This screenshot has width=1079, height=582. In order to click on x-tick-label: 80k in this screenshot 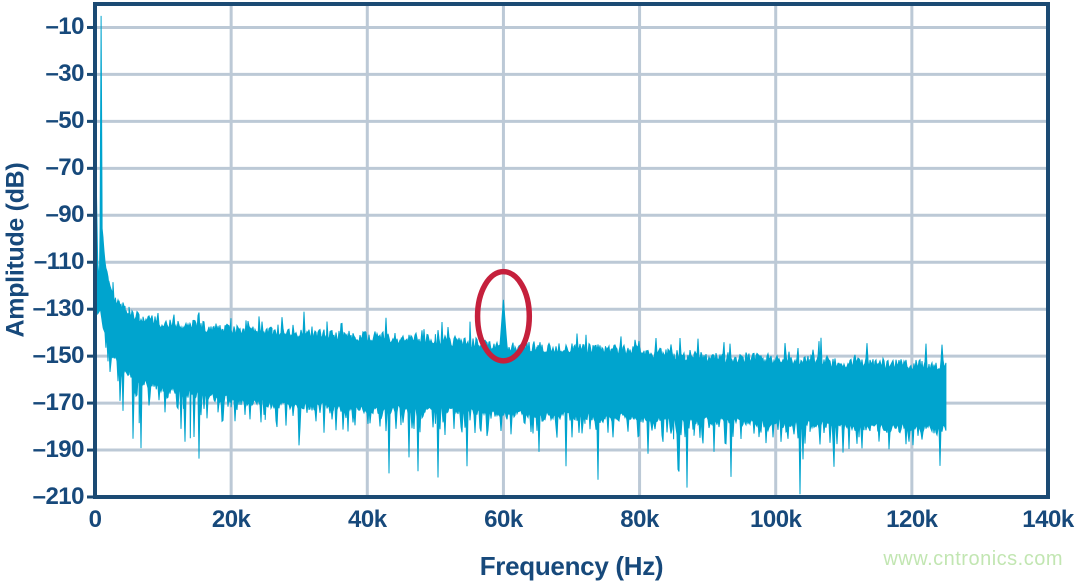, I will do `click(639, 519)`.